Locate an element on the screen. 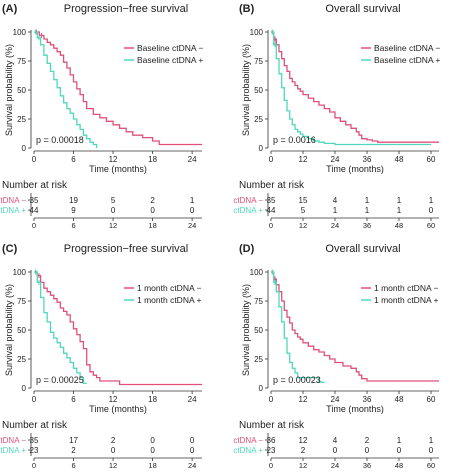  risk-x-tick-label: 18 is located at coordinates (152, 465).